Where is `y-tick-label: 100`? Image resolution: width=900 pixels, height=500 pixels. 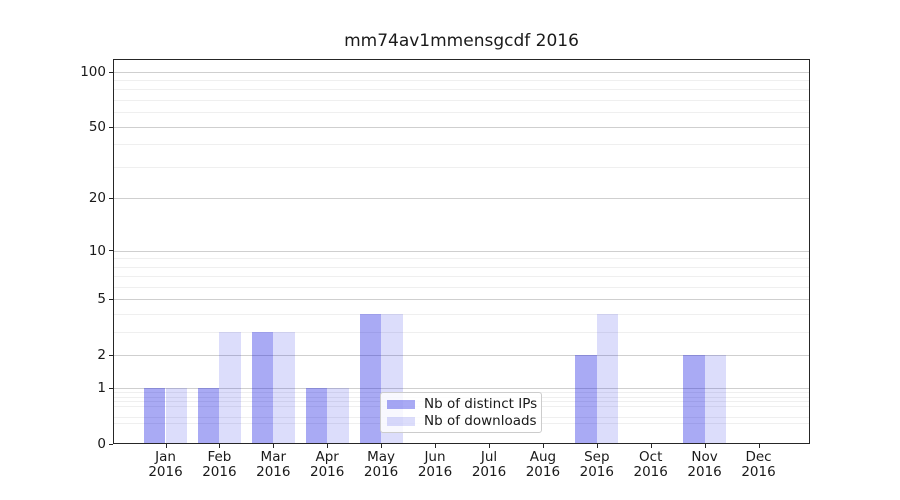 y-tick-label: 100 is located at coordinates (93, 71).